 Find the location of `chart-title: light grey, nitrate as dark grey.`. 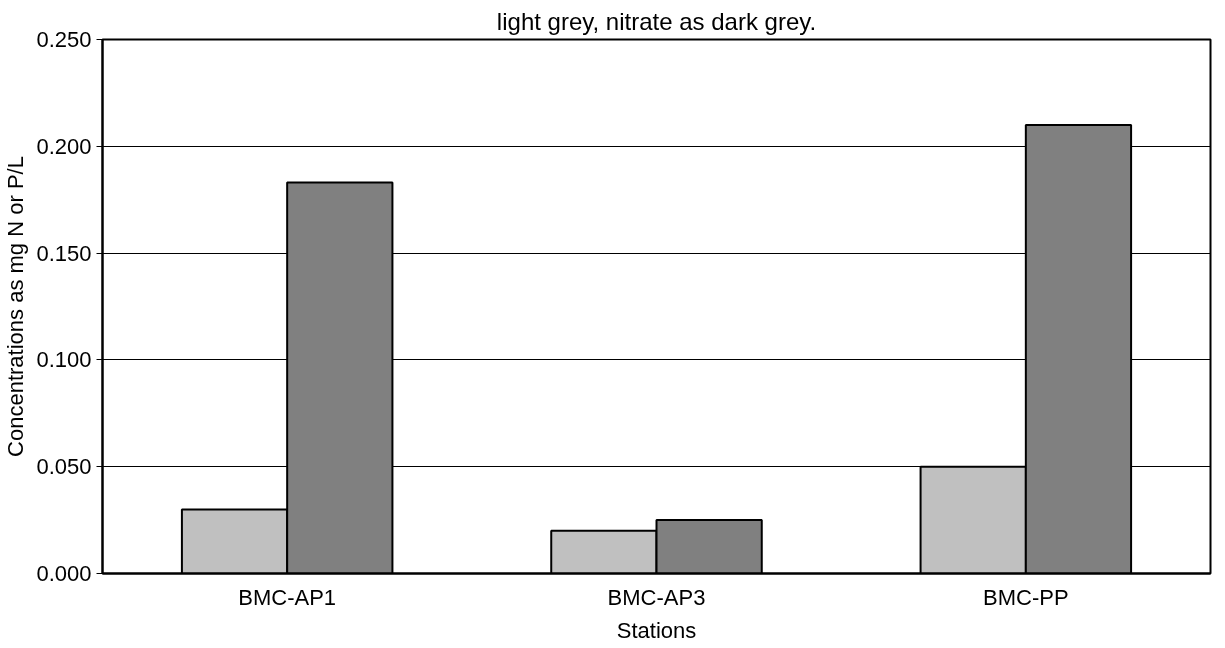

chart-title: light grey, nitrate as dark grey. is located at coordinates (656, 21).